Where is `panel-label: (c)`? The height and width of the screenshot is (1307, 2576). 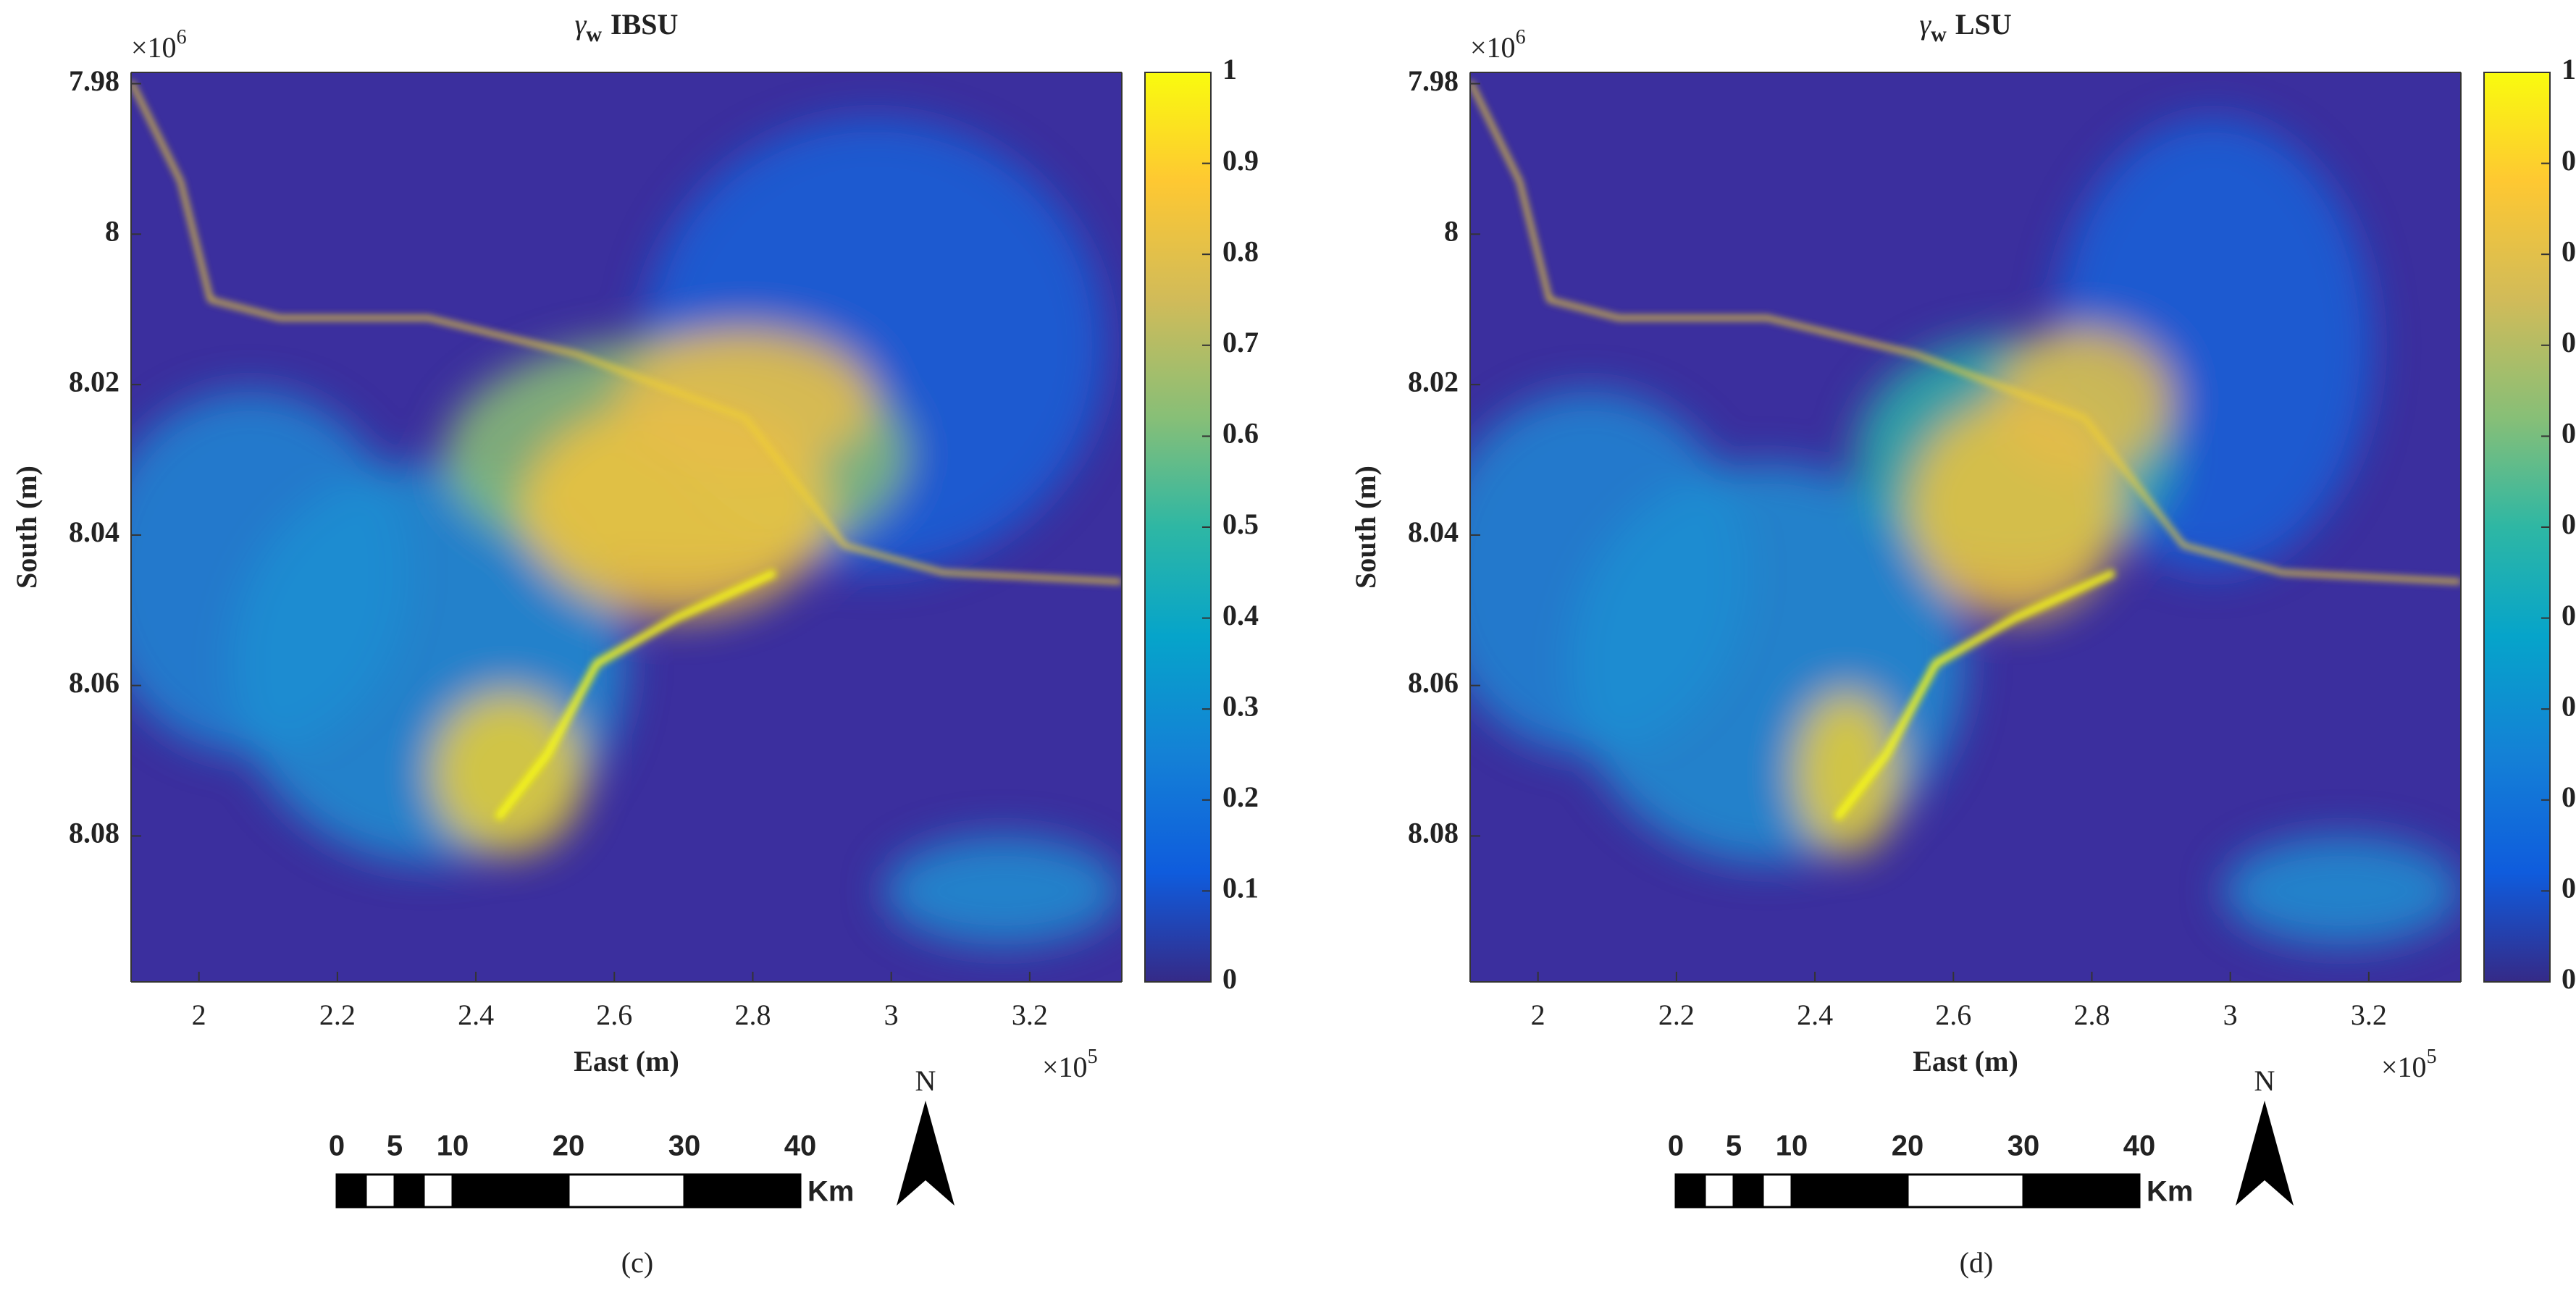
panel-label: (c) is located at coordinates (637, 1262).